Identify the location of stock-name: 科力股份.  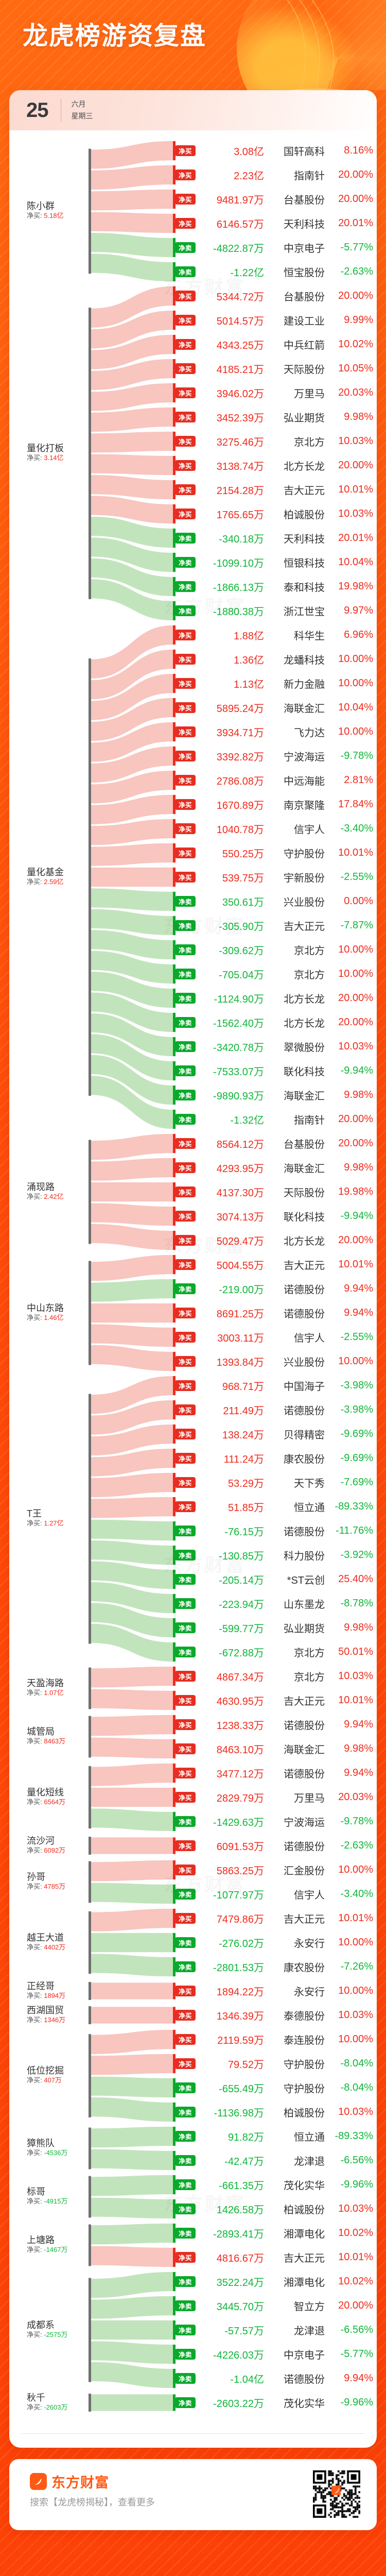
(305, 1556).